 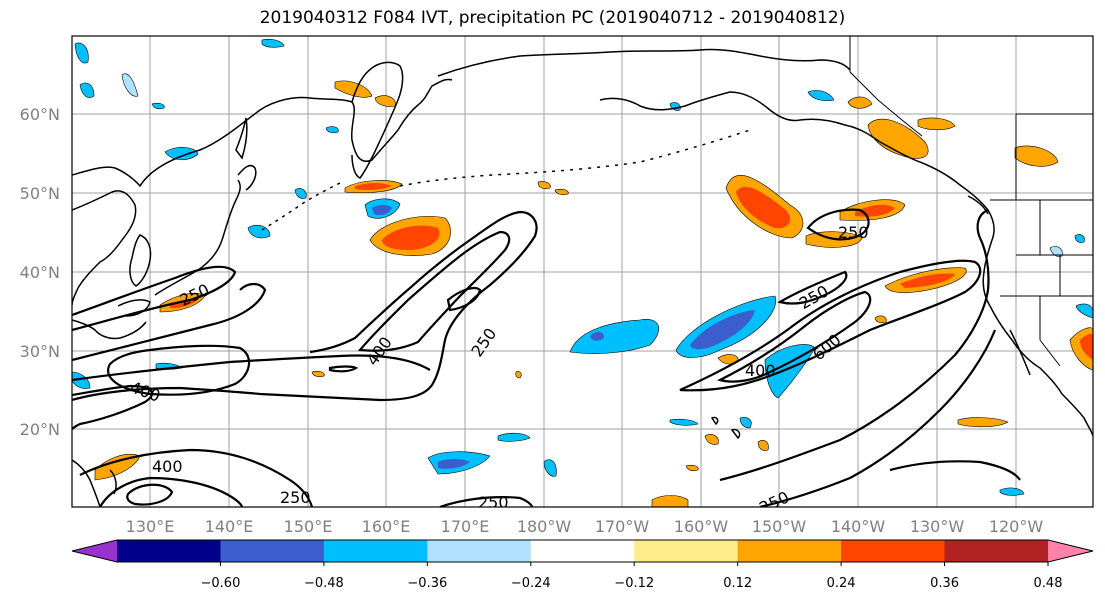 I want to click on colorbar-extend-low, so click(x=94, y=551).